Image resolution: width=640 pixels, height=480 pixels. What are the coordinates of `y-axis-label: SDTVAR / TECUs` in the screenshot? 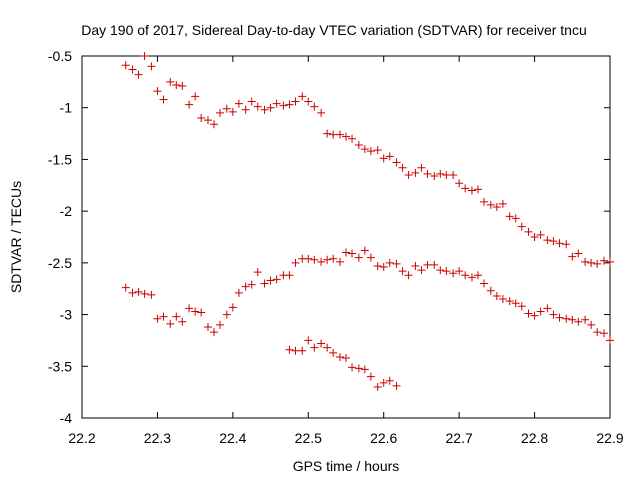 It's located at (16, 237).